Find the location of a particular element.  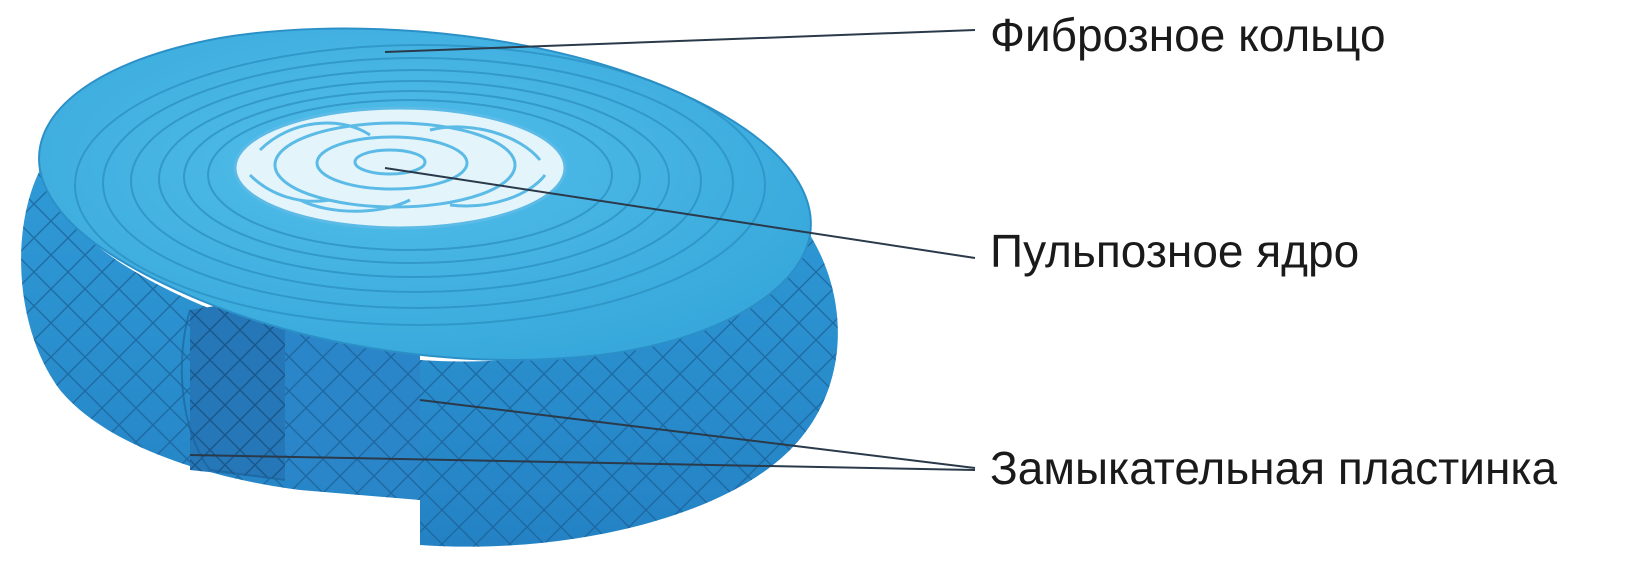

nucleus-pulposus is located at coordinates (400, 168).